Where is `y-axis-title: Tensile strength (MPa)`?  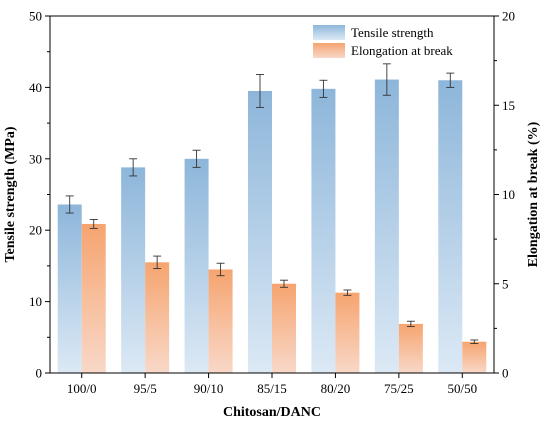
y-axis-title: Tensile strength (MPa) is located at coordinates (10, 194).